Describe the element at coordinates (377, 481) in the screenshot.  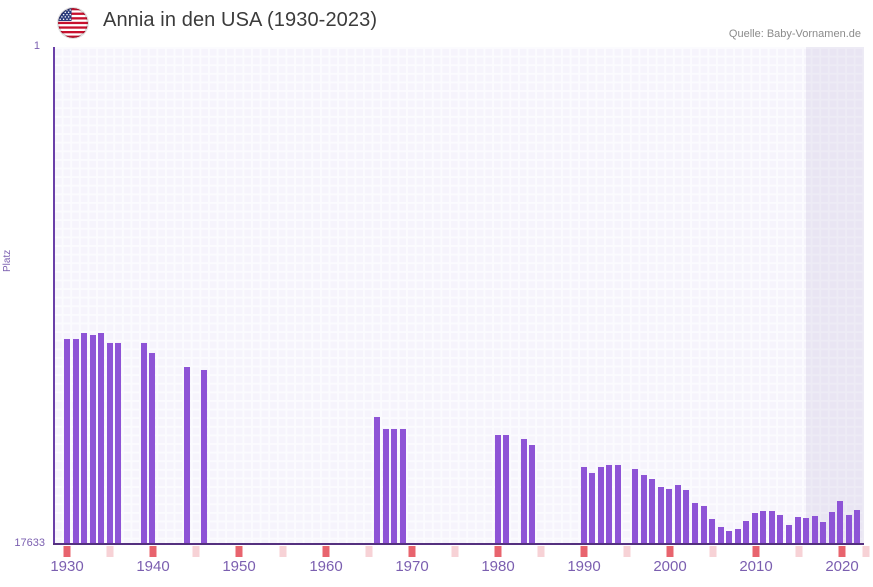
I see `bar-1966` at that location.